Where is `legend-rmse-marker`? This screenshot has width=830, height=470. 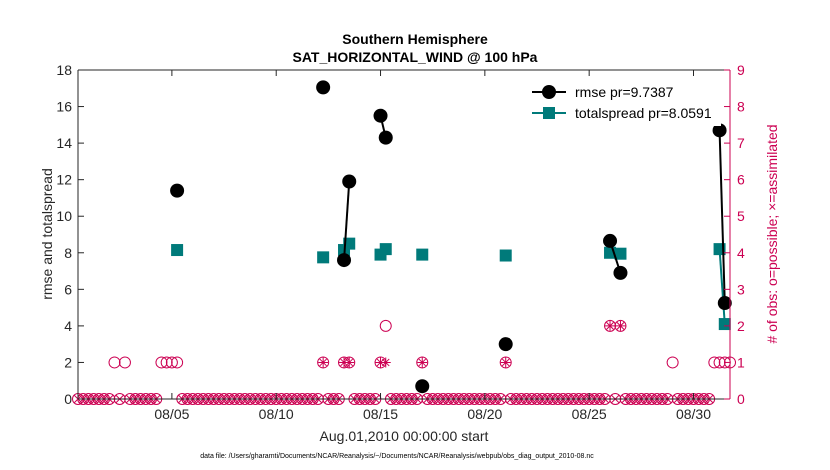 legend-rmse-marker is located at coordinates (549, 92).